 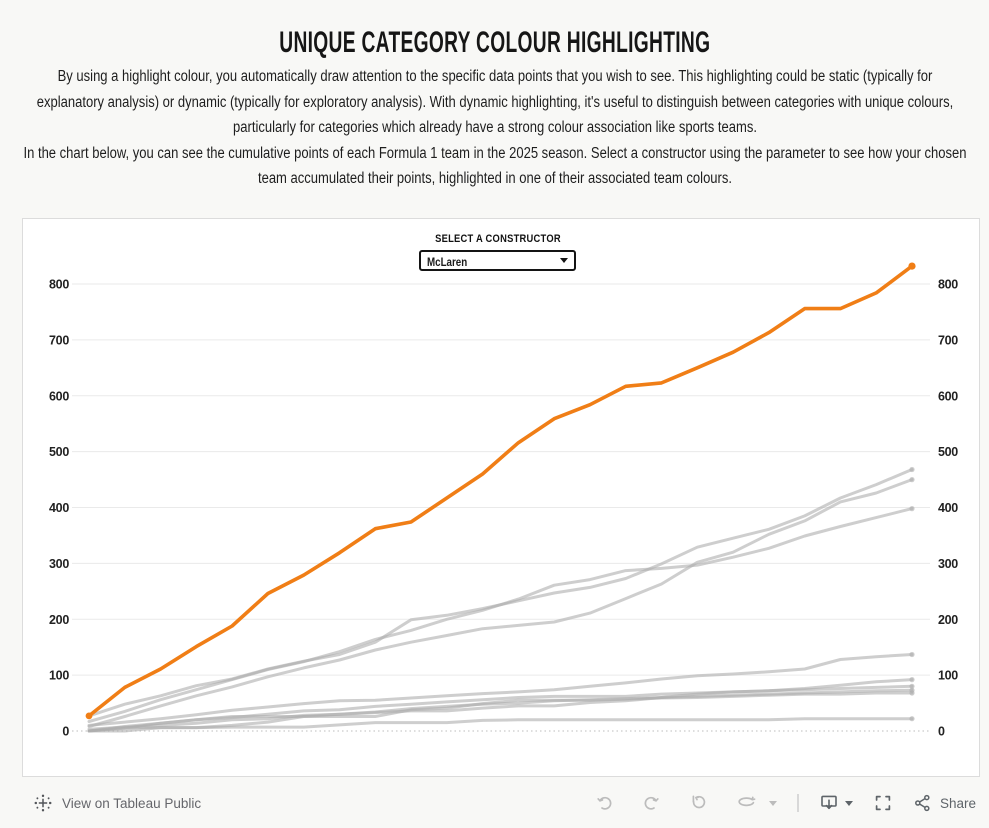 What do you see at coordinates (59, 452) in the screenshot?
I see `y-axis-left-tick-label: 500` at bounding box center [59, 452].